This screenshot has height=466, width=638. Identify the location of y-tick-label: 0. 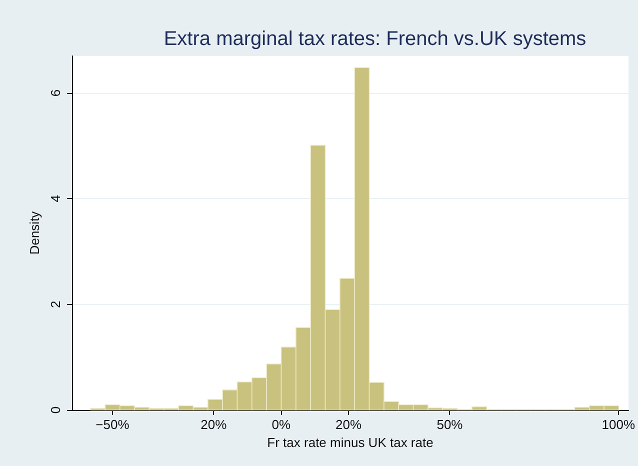
(55, 410).